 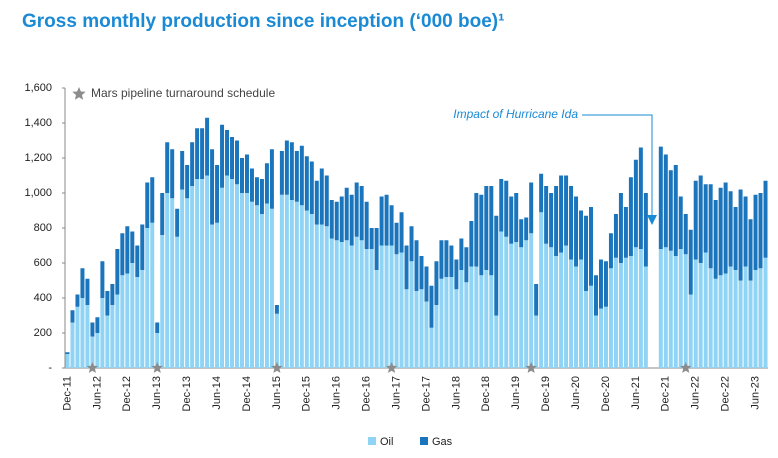 What do you see at coordinates (666, 393) in the screenshot?
I see `x-tick-label: Dec-21` at bounding box center [666, 393].